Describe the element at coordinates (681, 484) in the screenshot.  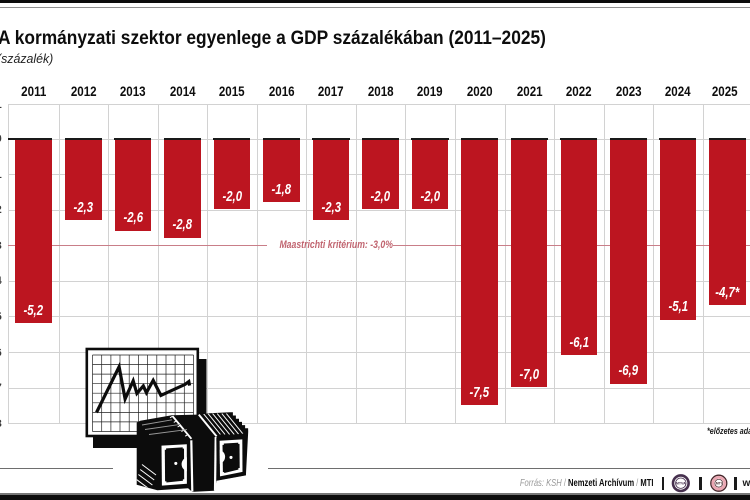
I see `svg-text: MTVA` at that location.